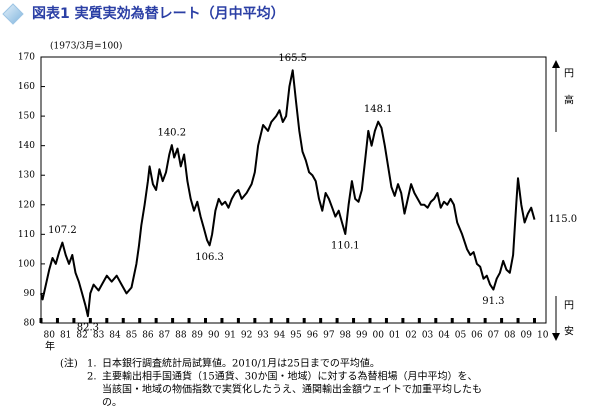  Describe the element at coordinates (209, 257) in the screenshot. I see `data-label: 106.3` at that location.